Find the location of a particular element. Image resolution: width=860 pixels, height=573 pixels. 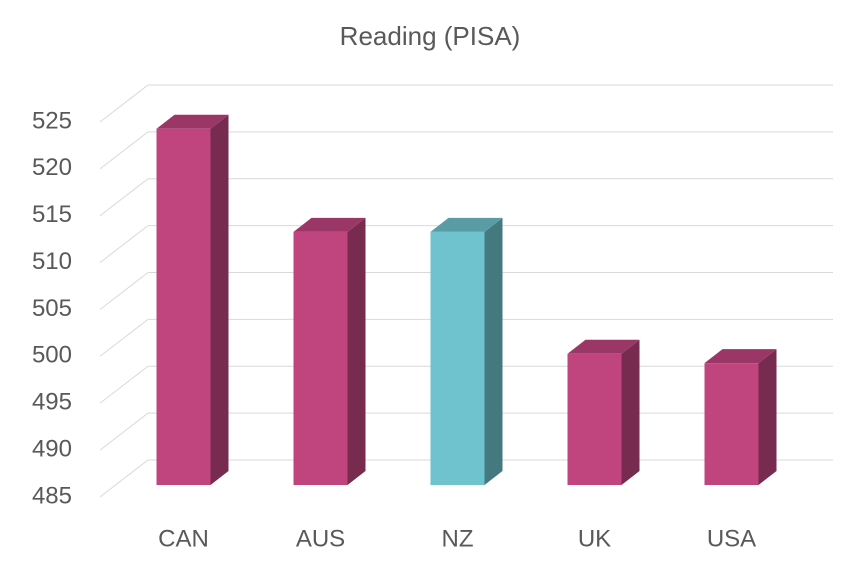

x-tick-label: AUS is located at coordinates (320, 538).